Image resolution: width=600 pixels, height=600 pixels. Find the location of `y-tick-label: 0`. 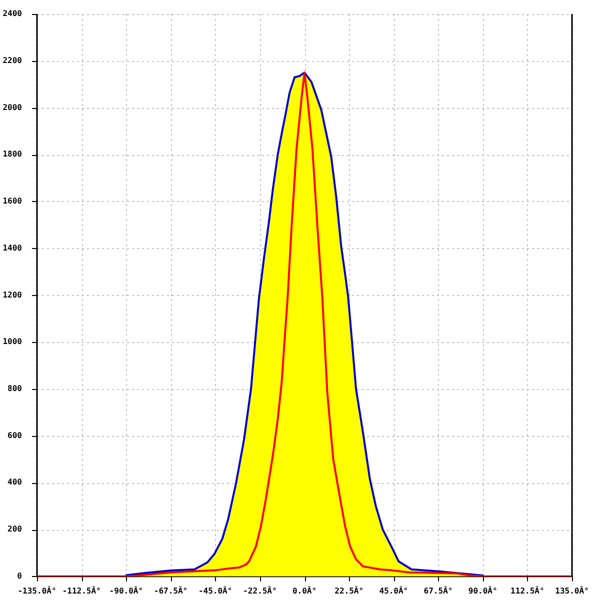

y-tick-label: 0 is located at coordinates (19, 575).